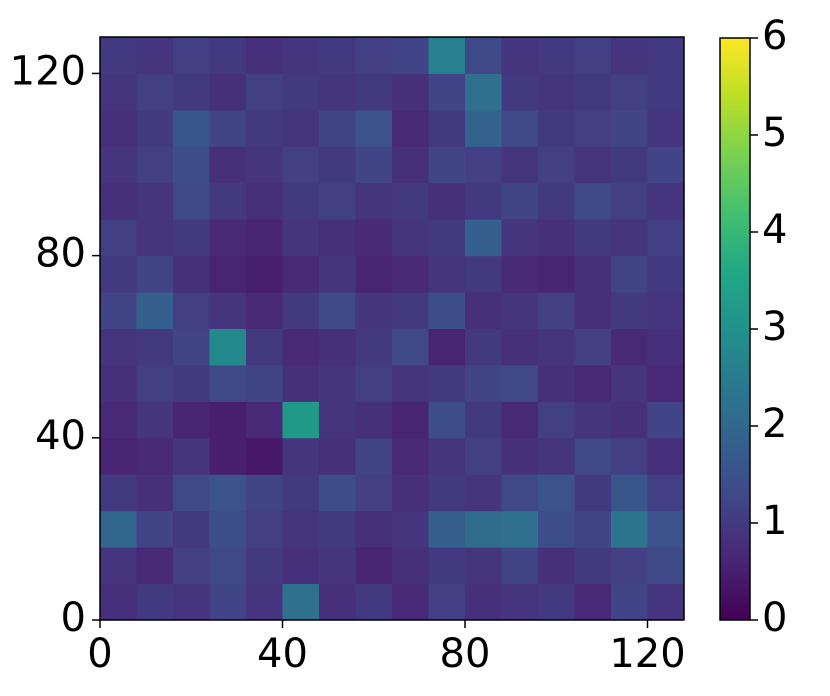 This screenshot has width=830, height=696. What do you see at coordinates (647, 654) in the screenshot?
I see `x-tick-label: 120` at bounding box center [647, 654].